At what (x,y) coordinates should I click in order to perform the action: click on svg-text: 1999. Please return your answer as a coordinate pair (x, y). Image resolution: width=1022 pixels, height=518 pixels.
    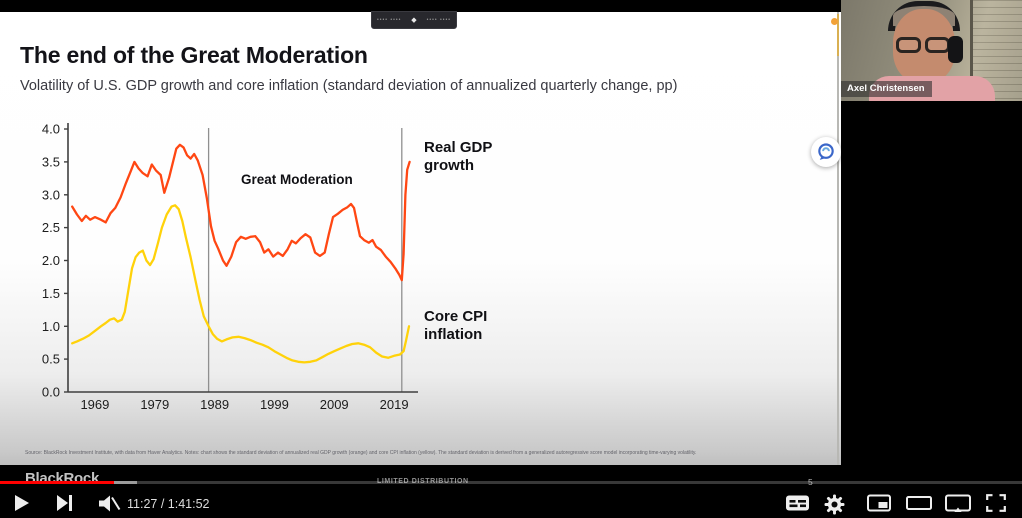
    Looking at the image, I should click on (274, 404).